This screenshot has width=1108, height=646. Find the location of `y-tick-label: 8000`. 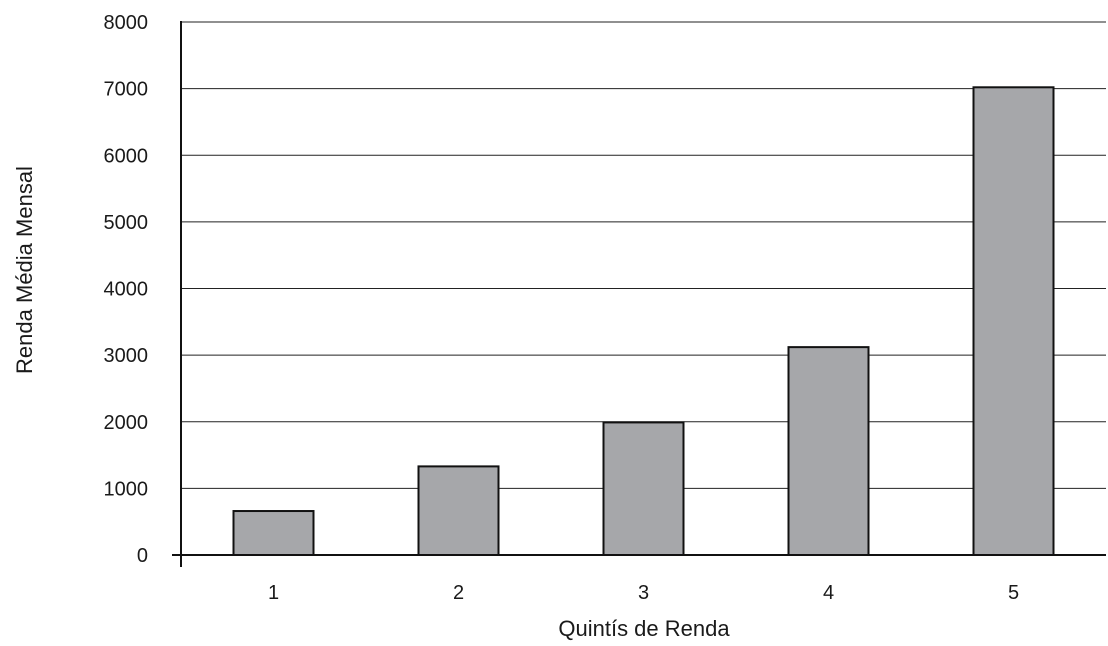

y-tick-label: 8000 is located at coordinates (126, 23).